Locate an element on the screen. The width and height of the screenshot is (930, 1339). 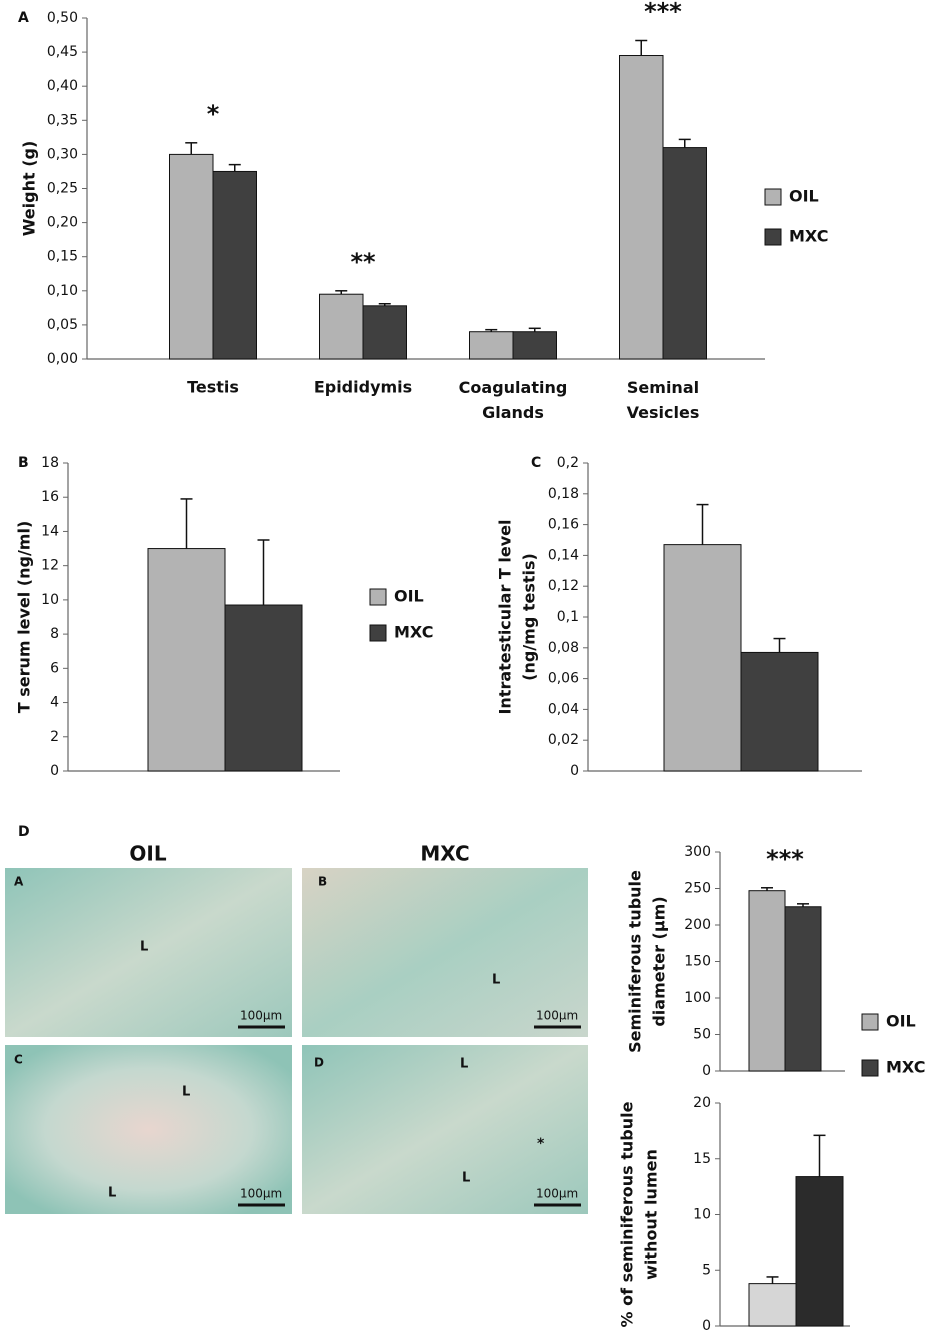
panel-label: D is located at coordinates (24, 832).